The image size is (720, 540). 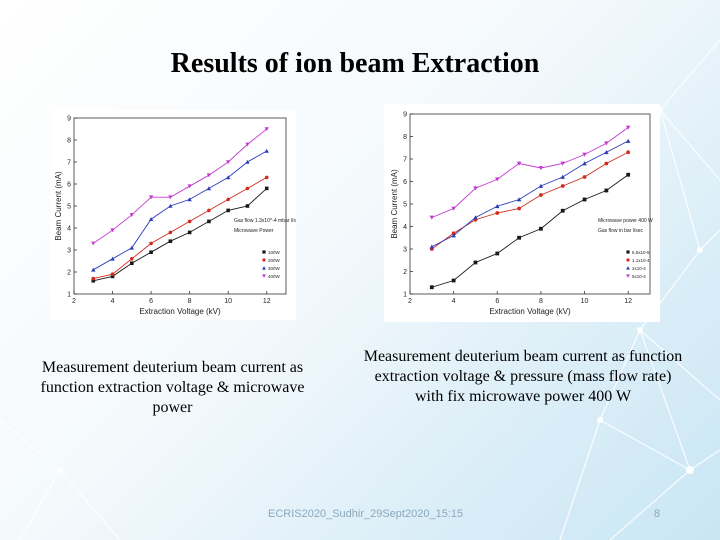 What do you see at coordinates (497, 301) in the screenshot?
I see `x-tick-label: 6` at bounding box center [497, 301].